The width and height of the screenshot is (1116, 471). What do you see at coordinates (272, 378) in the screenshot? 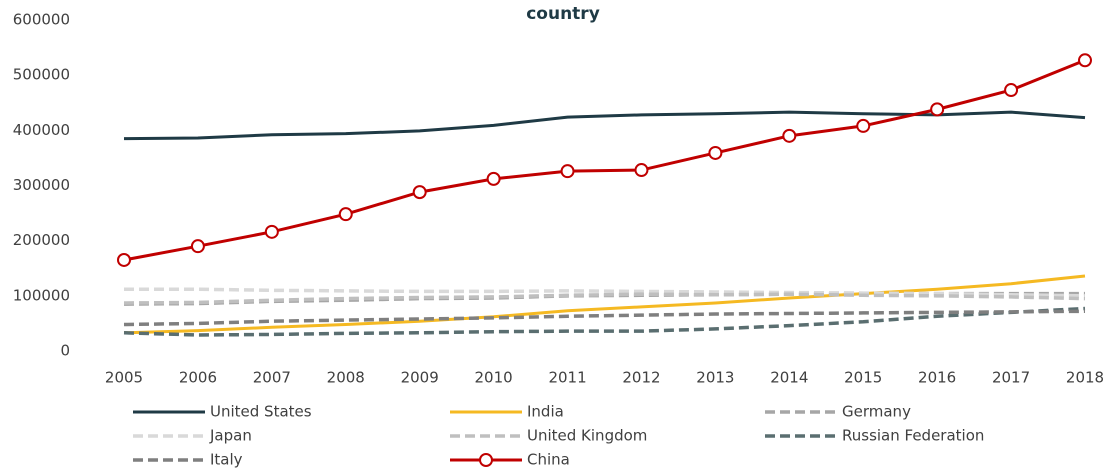
I see `x-tick-label: 2007` at bounding box center [272, 378].